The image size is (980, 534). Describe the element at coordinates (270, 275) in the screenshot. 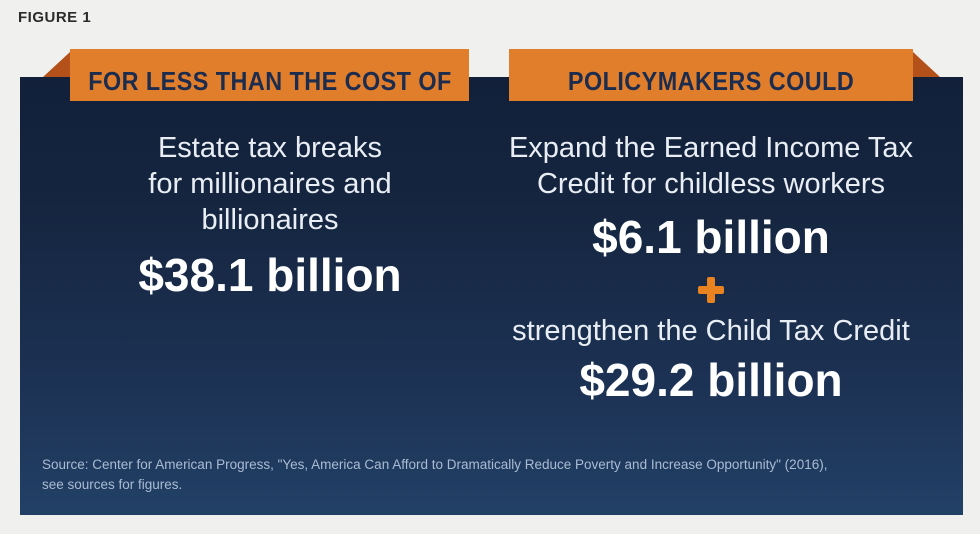

I see `left-amount: $38.1 billion` at that location.